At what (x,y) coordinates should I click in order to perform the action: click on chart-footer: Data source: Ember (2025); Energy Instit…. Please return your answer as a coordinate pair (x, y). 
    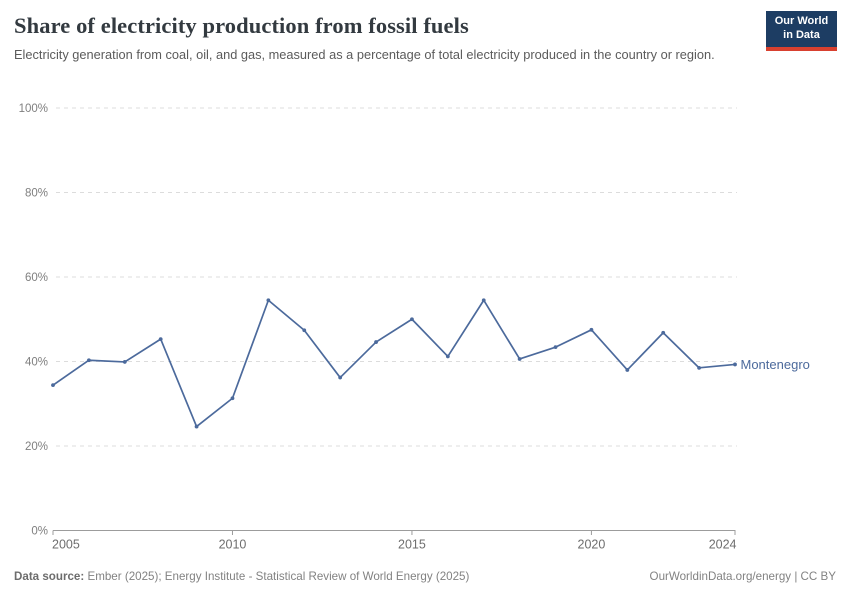
    Looking at the image, I should click on (425, 576).